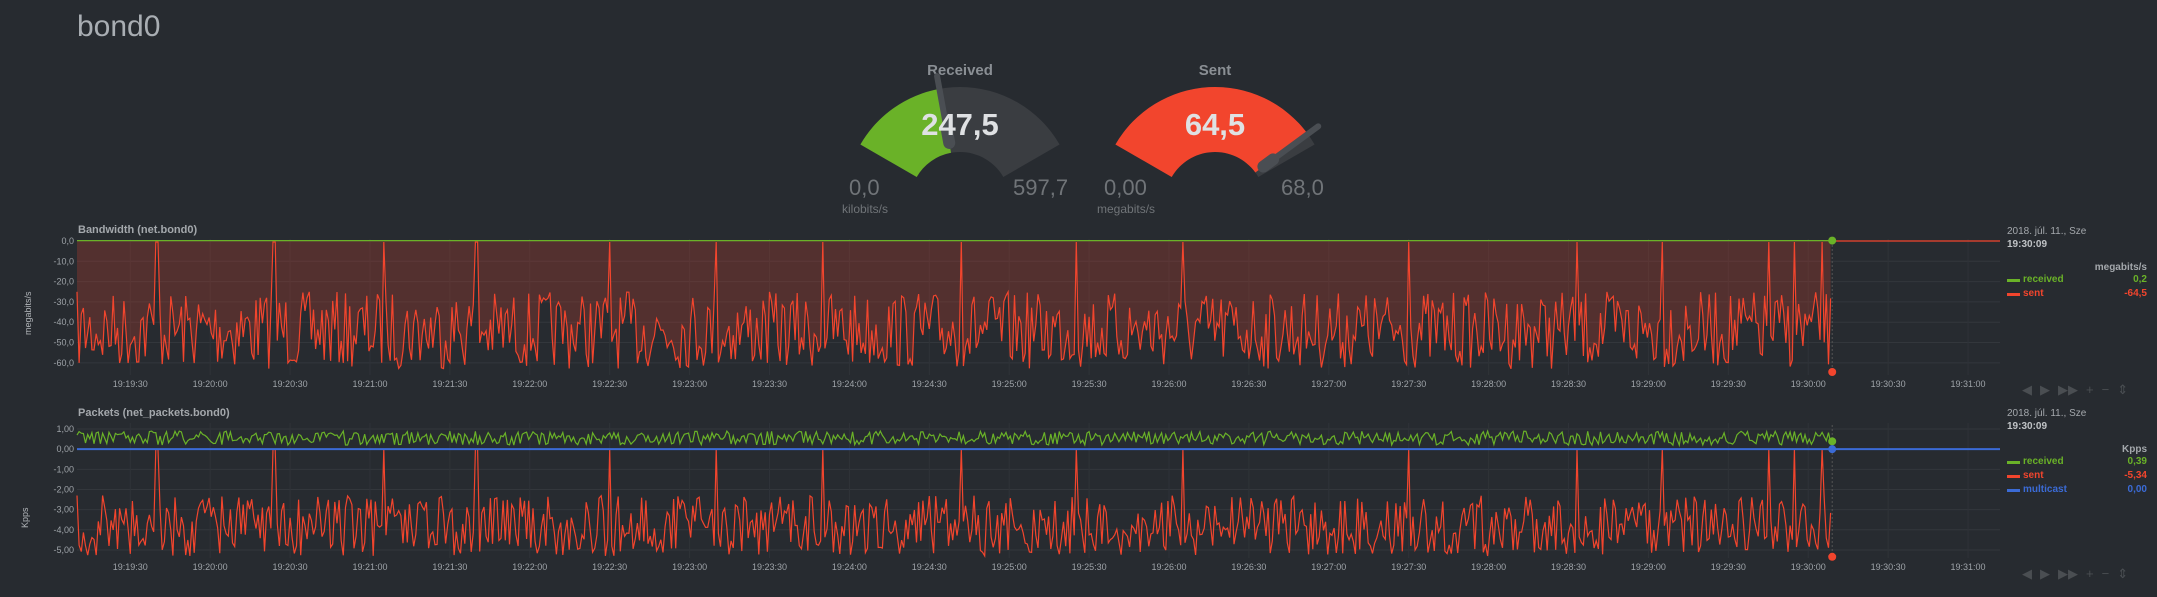  What do you see at coordinates (63, 510) in the screenshot?
I see `y-tick-label: -3,00` at bounding box center [63, 510].